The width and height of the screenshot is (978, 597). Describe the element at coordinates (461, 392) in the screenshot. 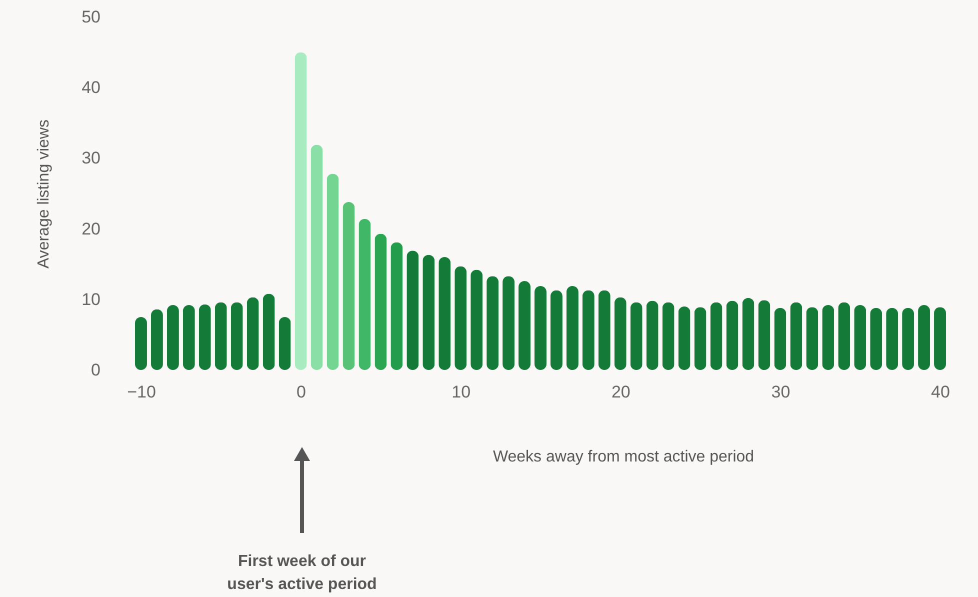

I see `x-tick-label: 10` at that location.